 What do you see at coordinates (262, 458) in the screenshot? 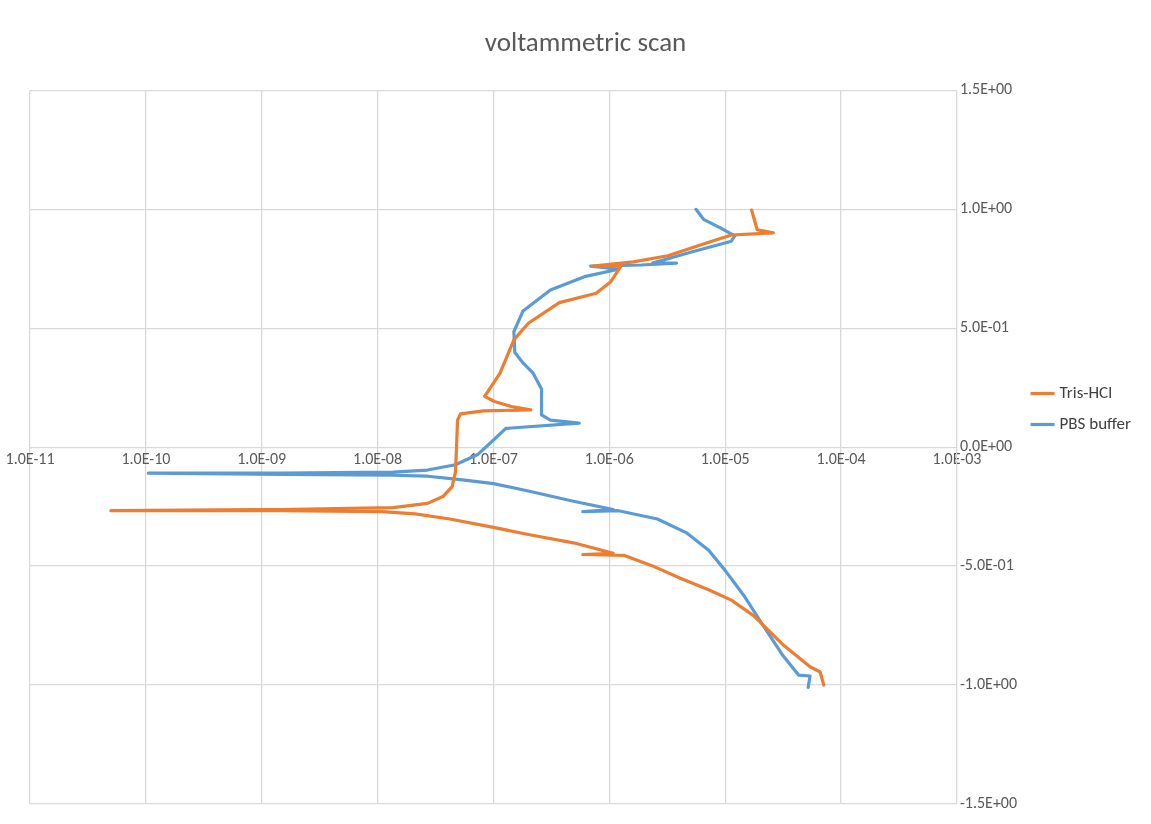
I see `x-tick-label: 1.0E-09` at bounding box center [262, 458].